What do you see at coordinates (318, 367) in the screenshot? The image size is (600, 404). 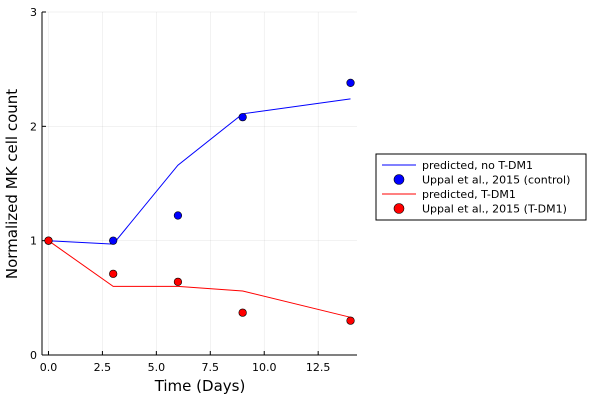 I see `x-tick-label: 12.5` at bounding box center [318, 367].